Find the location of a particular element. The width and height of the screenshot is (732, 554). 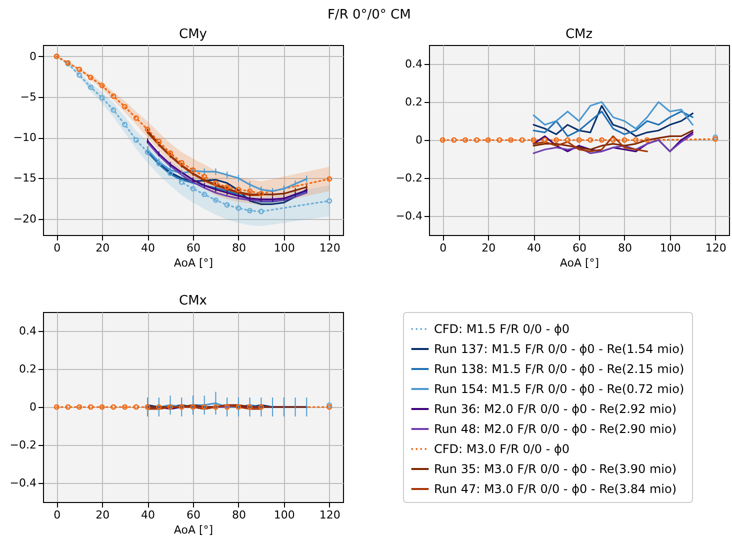

legend-label: Run 48: M2.0 F/R 0/0 - ϕ0 - Re(2.90 mio) is located at coordinates (555, 429).